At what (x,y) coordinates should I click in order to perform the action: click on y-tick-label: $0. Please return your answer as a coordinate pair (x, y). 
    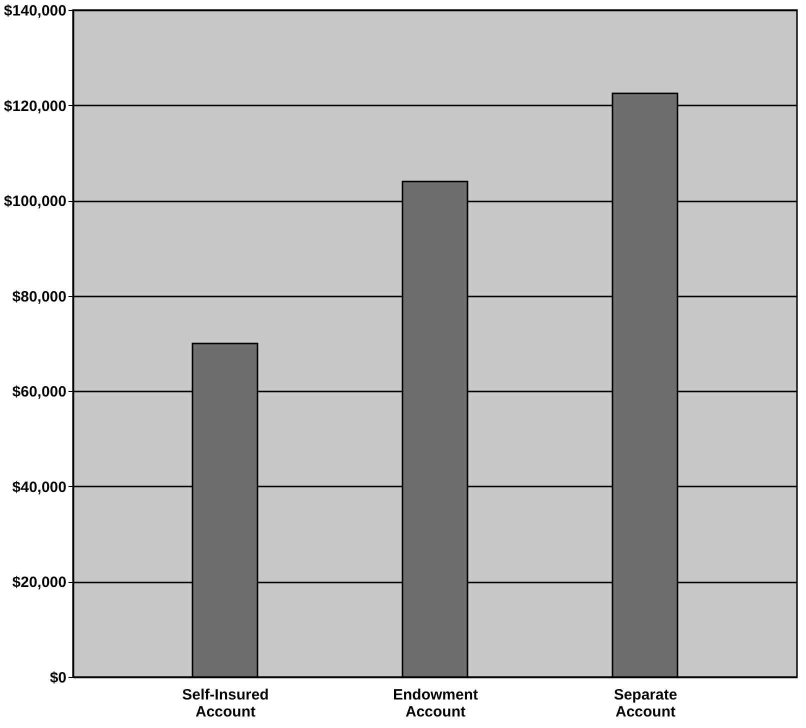
    Looking at the image, I should click on (58, 678).